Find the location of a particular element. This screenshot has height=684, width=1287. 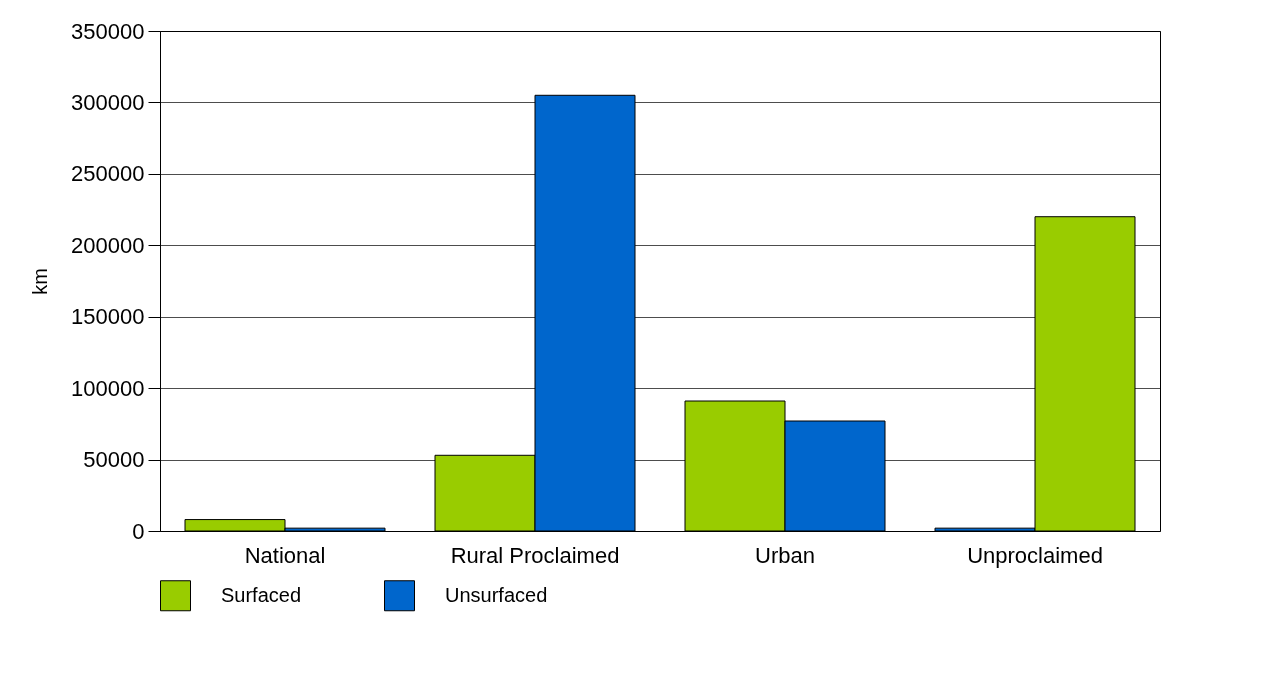

x-tick-label: Urban is located at coordinates (785, 555).